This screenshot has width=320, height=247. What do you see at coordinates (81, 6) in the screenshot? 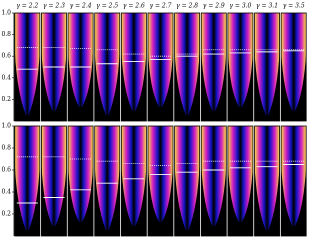
I see `panel-title: γ = 2.4` at bounding box center [81, 6].